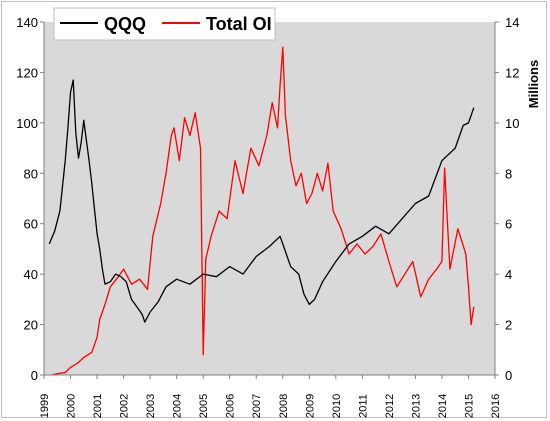  What do you see at coordinates (416, 406) in the screenshot?
I see `x-tick-label: 2013` at bounding box center [416, 406].